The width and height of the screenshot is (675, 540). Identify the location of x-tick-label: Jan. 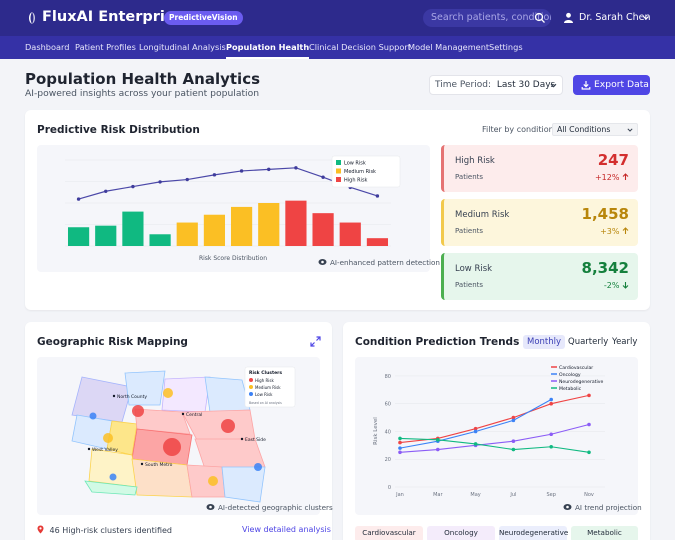
(399, 495).